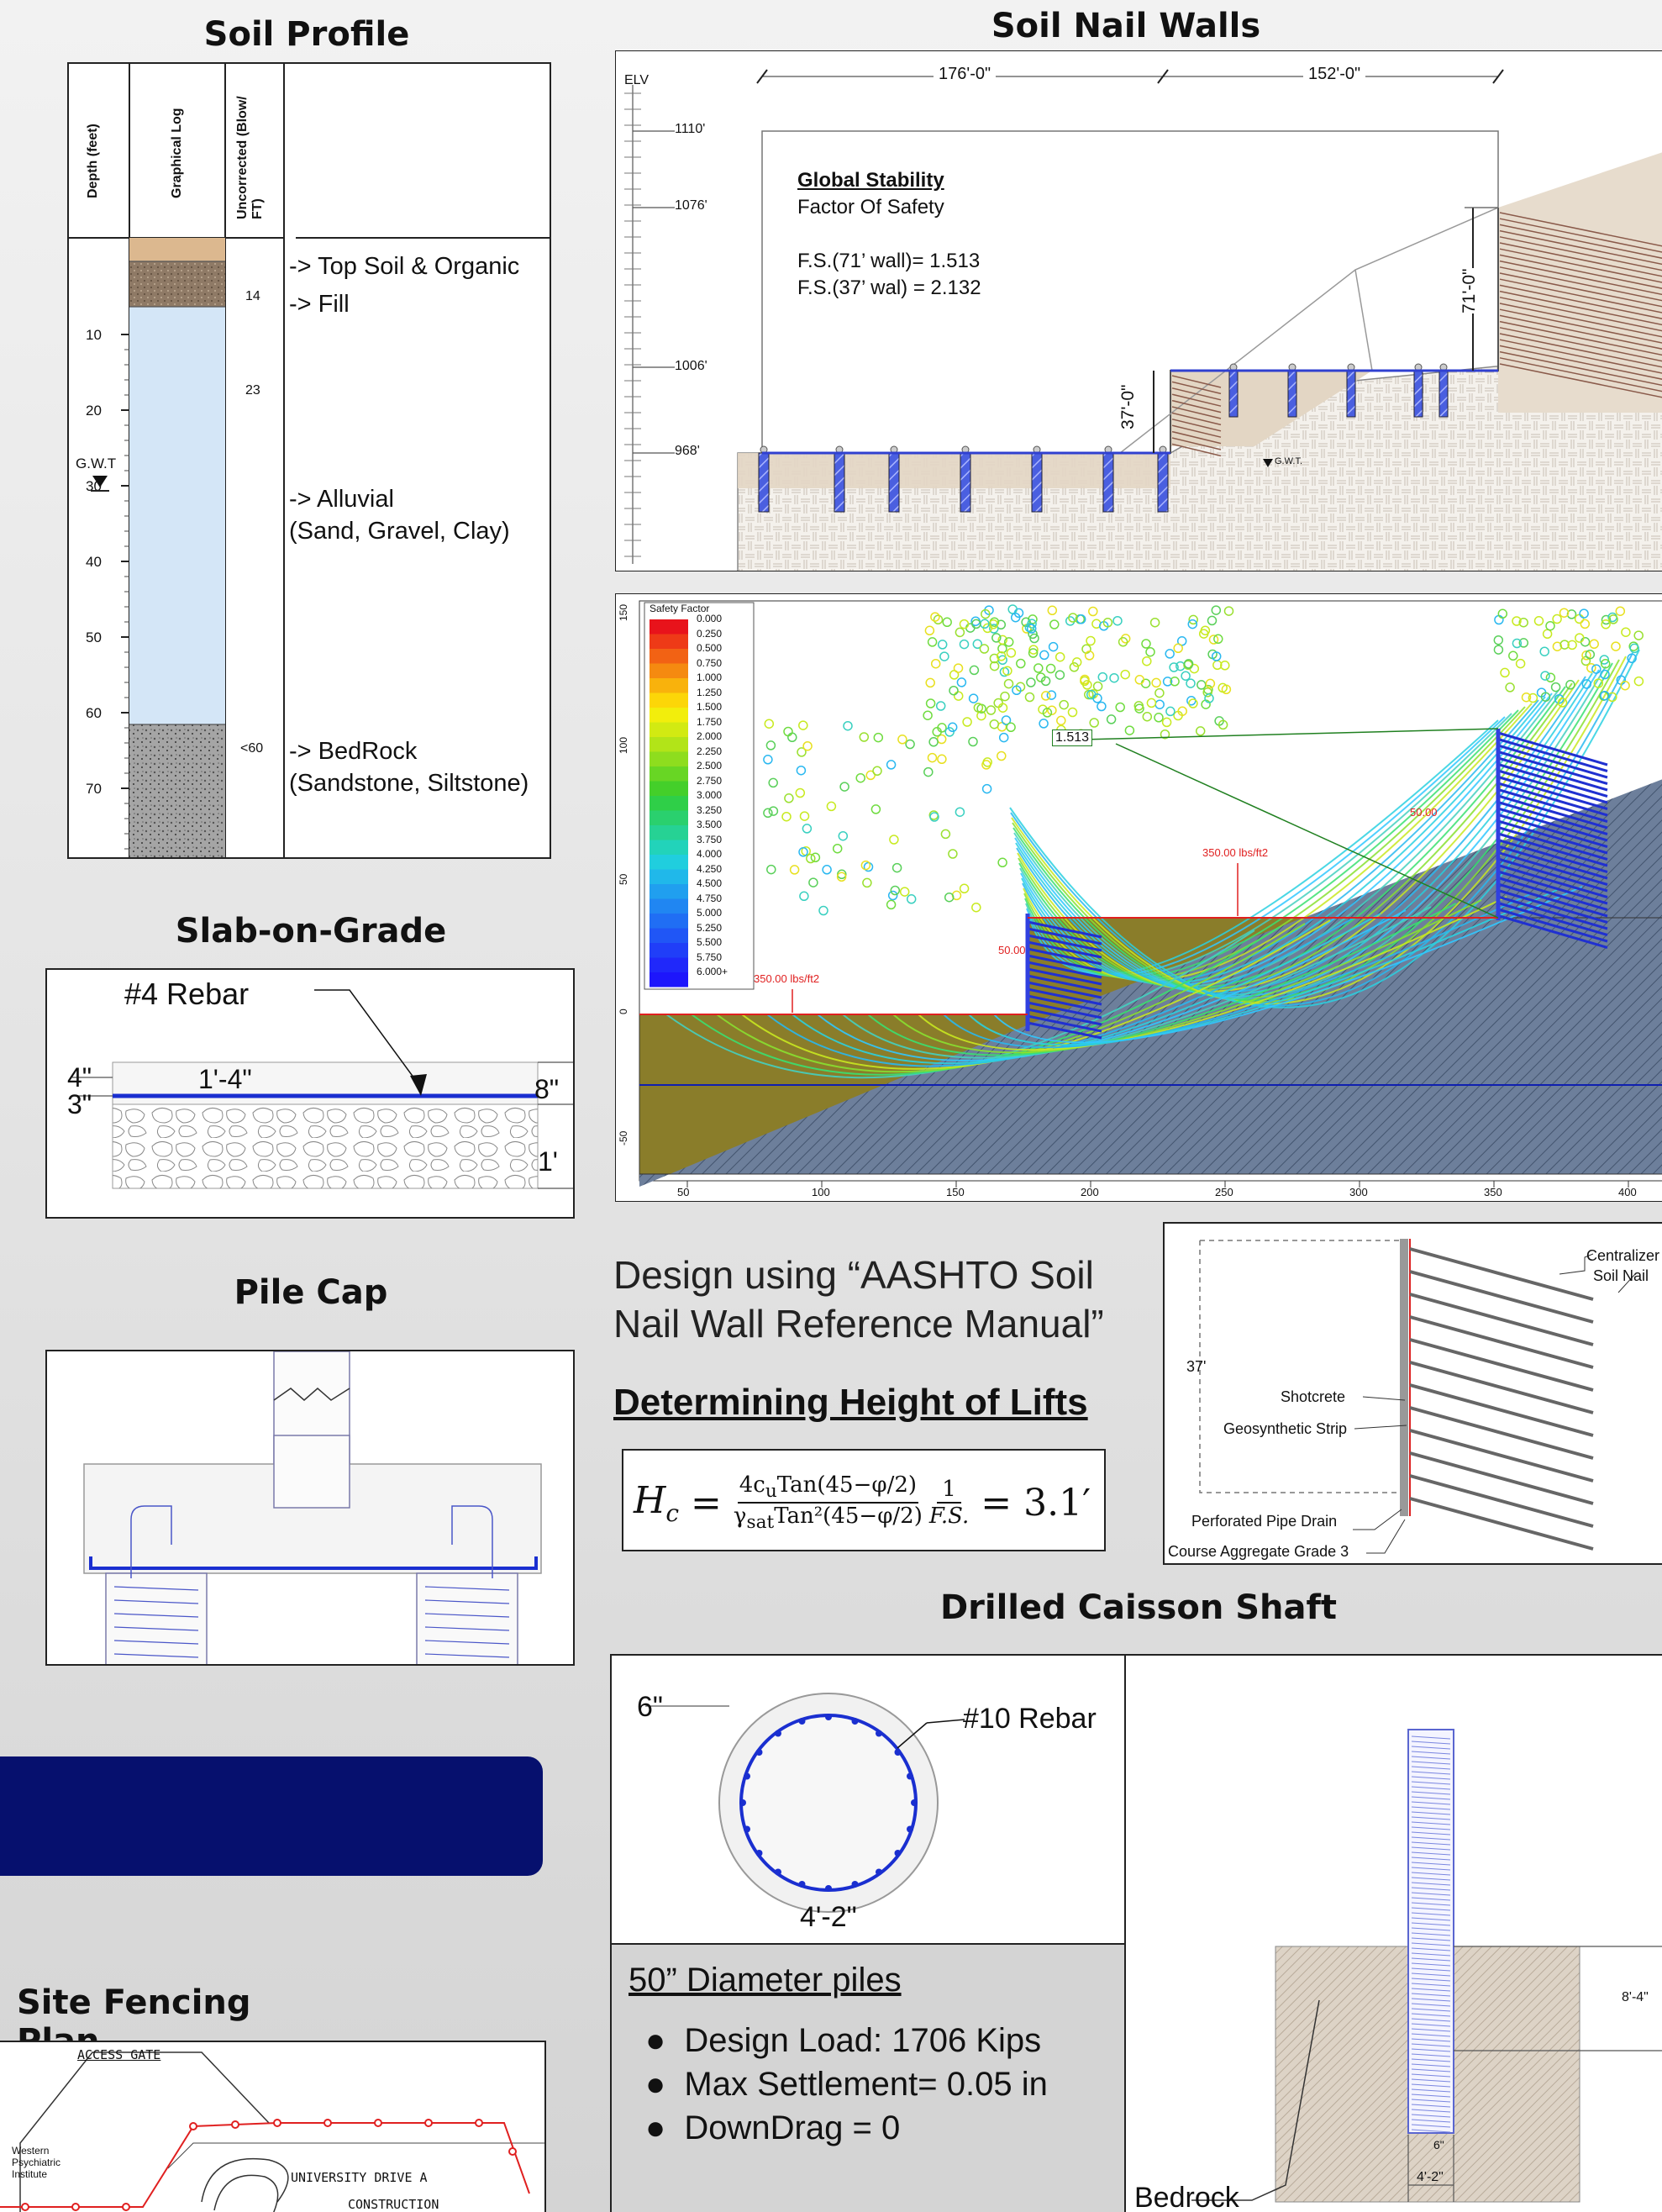 The height and width of the screenshot is (2212, 1662). I want to click on graphical-log-header: Graphical Log, so click(177, 153).